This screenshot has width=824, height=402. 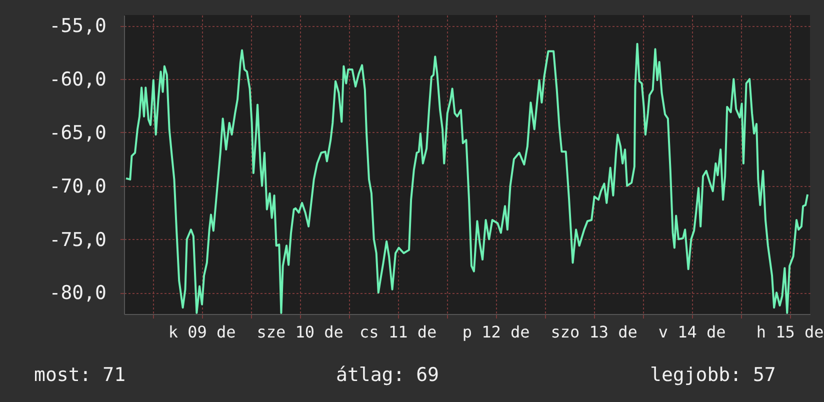 I want to click on x-tick-label: szo 13 de, so click(x=594, y=332).